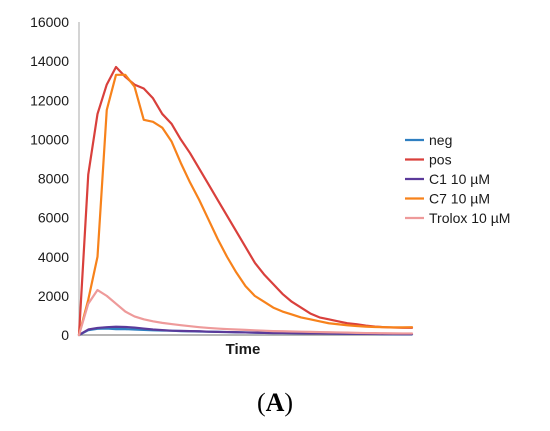 The width and height of the screenshot is (550, 431). I want to click on legend-label-1: neg, so click(440, 140).